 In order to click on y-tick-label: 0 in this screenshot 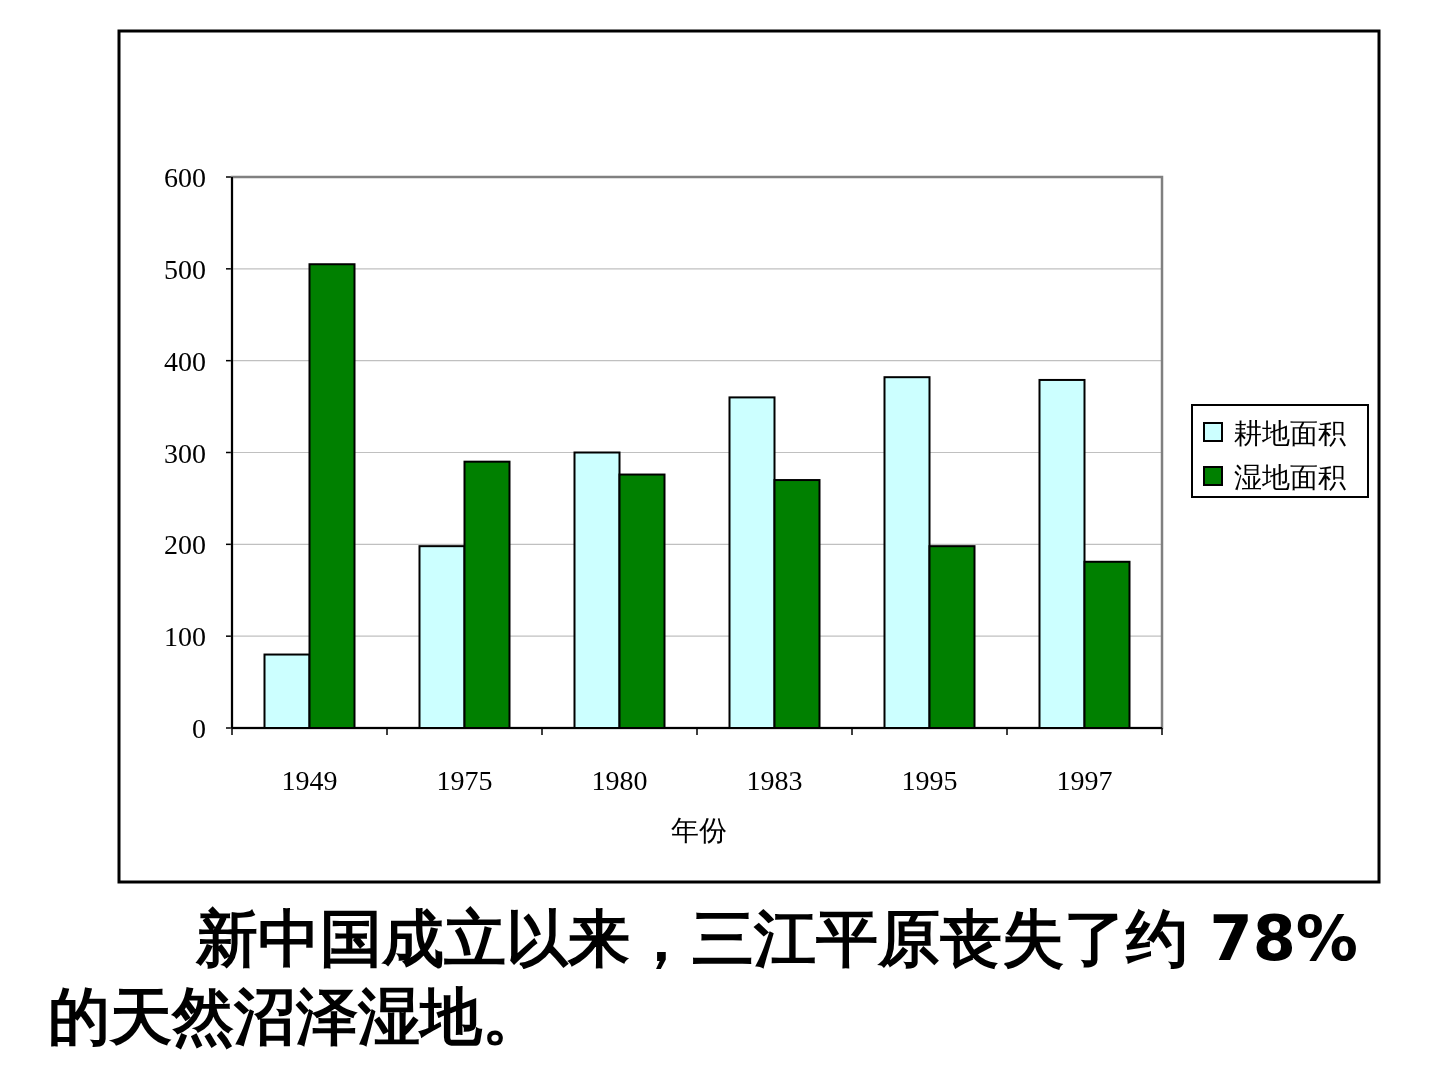, I will do `click(199, 728)`.